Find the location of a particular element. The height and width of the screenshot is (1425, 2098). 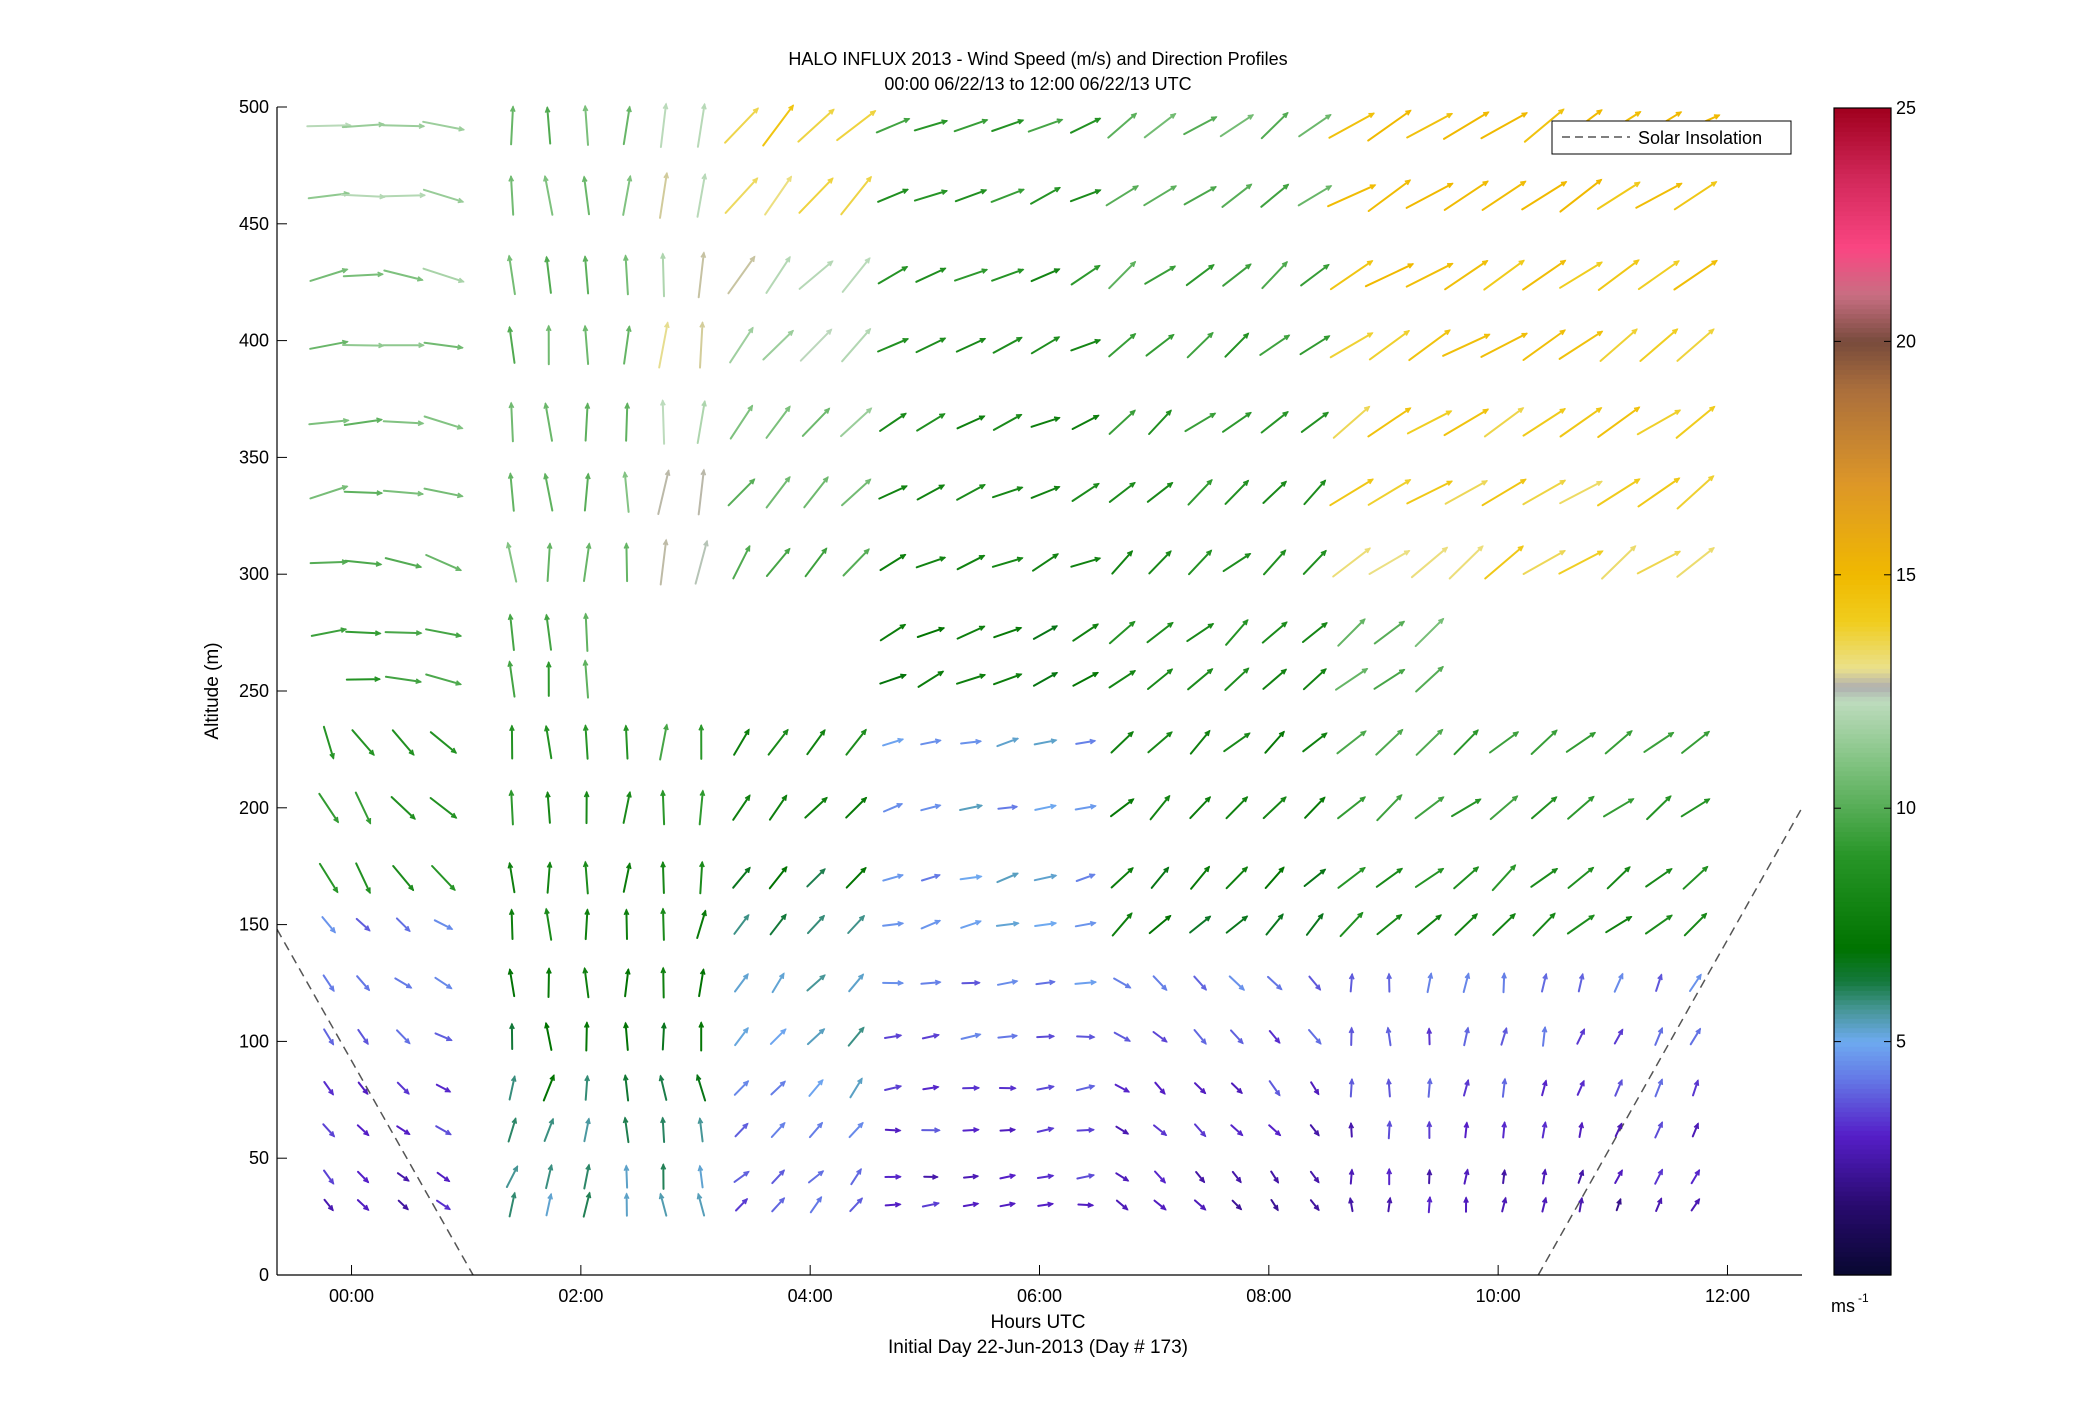

y-tick-label: 400 is located at coordinates (254, 341).